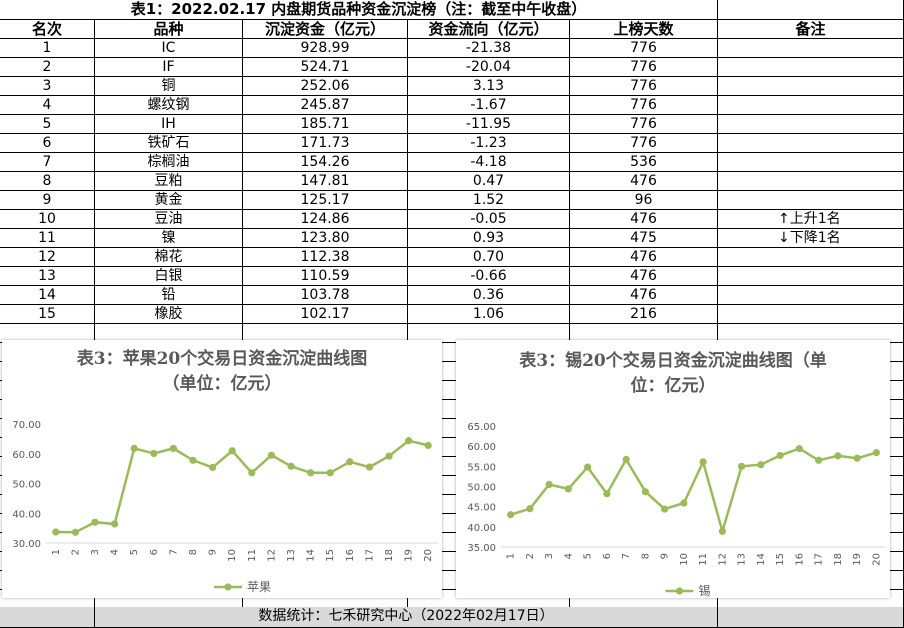 The image size is (904, 628). I want to click on cell-rank: 2, so click(47, 67).